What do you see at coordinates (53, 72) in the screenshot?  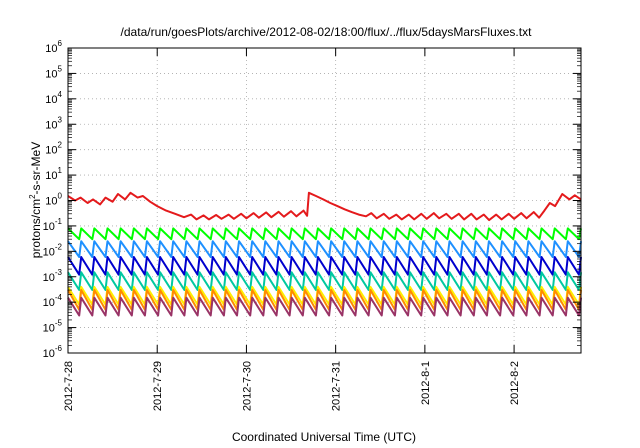 I see `y-tick-label: 10⁵` at bounding box center [53, 72].